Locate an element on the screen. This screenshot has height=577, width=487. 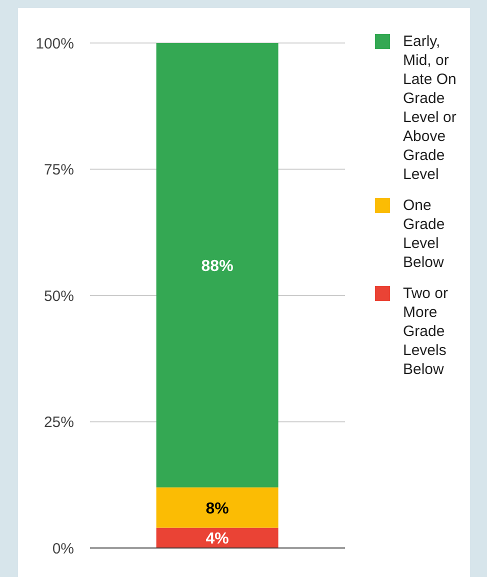
y-tick-label: 75% is located at coordinates (59, 170).